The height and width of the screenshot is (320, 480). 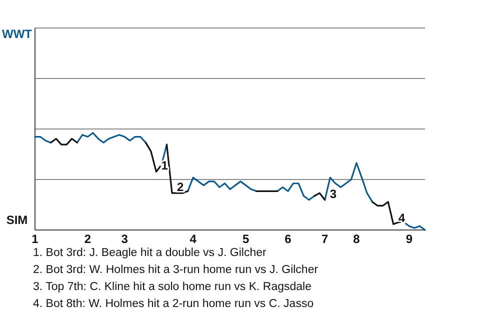 What do you see at coordinates (172, 287) in the screenshot?
I see `text: 3. Top 7th: C. Kline hit a solo home run vs K. Ragsdale` at bounding box center [172, 287].